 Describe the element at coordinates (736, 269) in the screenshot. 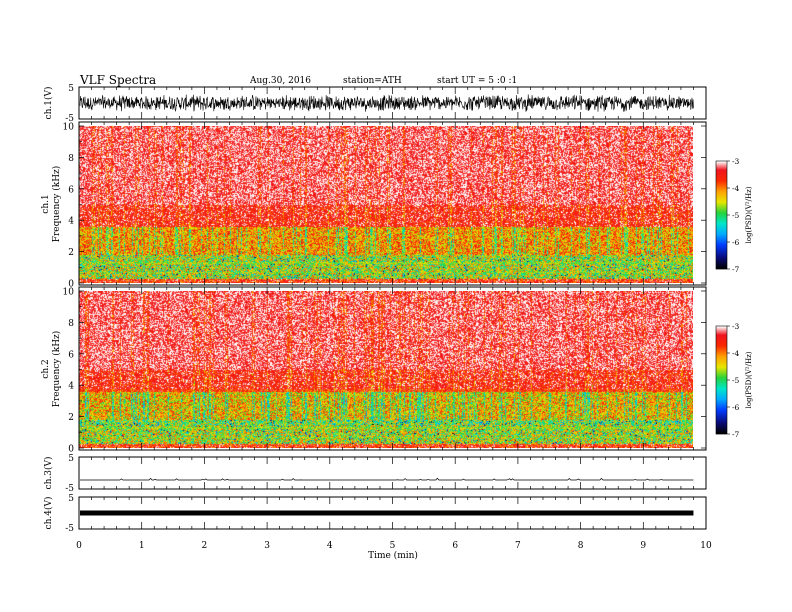

I see `colorbar-tick-label: -7` at that location.